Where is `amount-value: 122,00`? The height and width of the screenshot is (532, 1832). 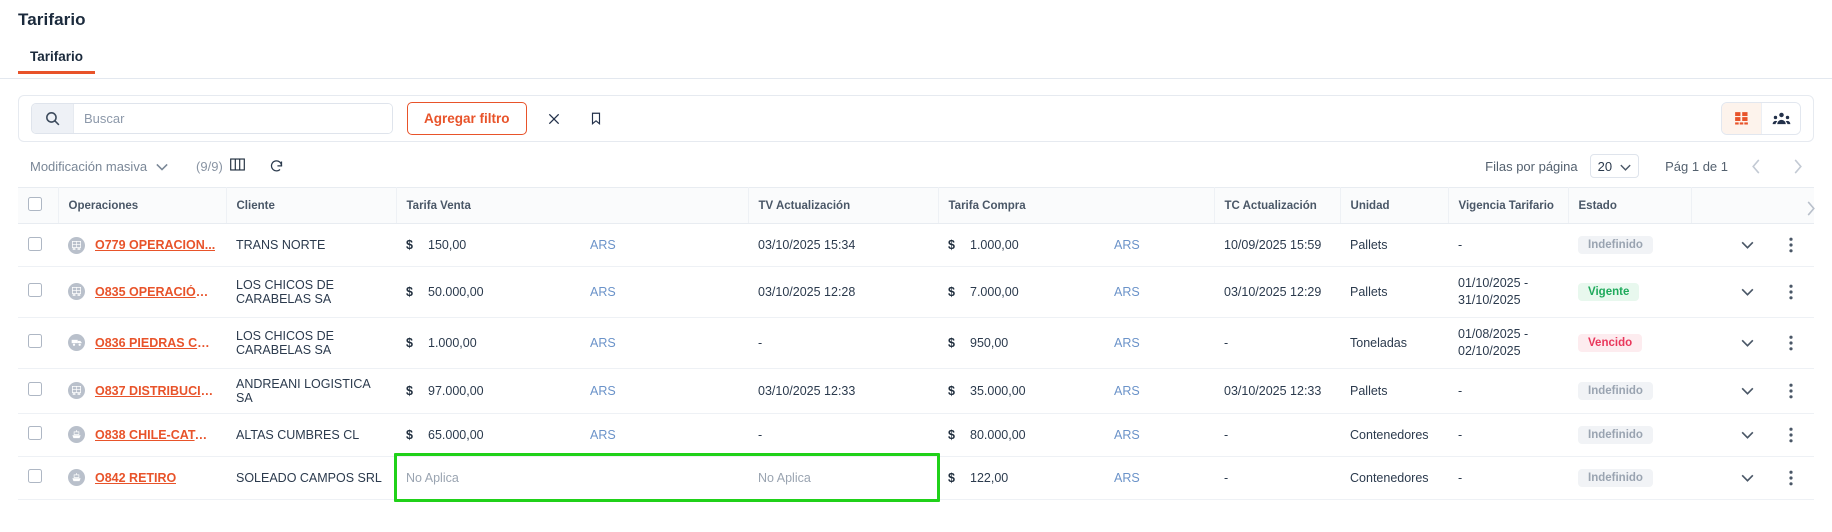 amount-value: 122,00 is located at coordinates (989, 477).